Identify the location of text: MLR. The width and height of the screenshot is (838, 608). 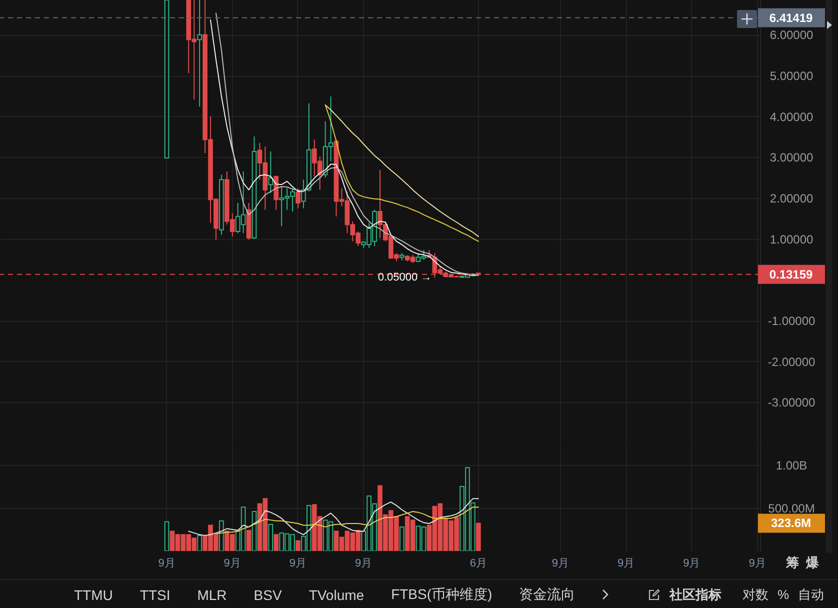
(212, 594).